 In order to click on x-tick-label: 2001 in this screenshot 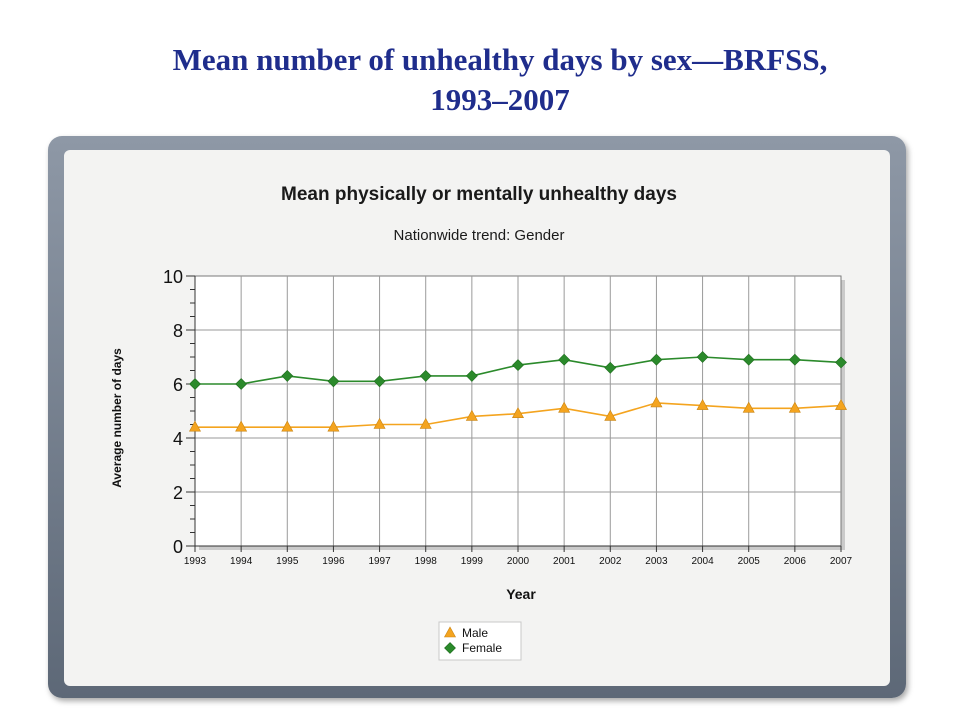, I will do `click(564, 561)`.